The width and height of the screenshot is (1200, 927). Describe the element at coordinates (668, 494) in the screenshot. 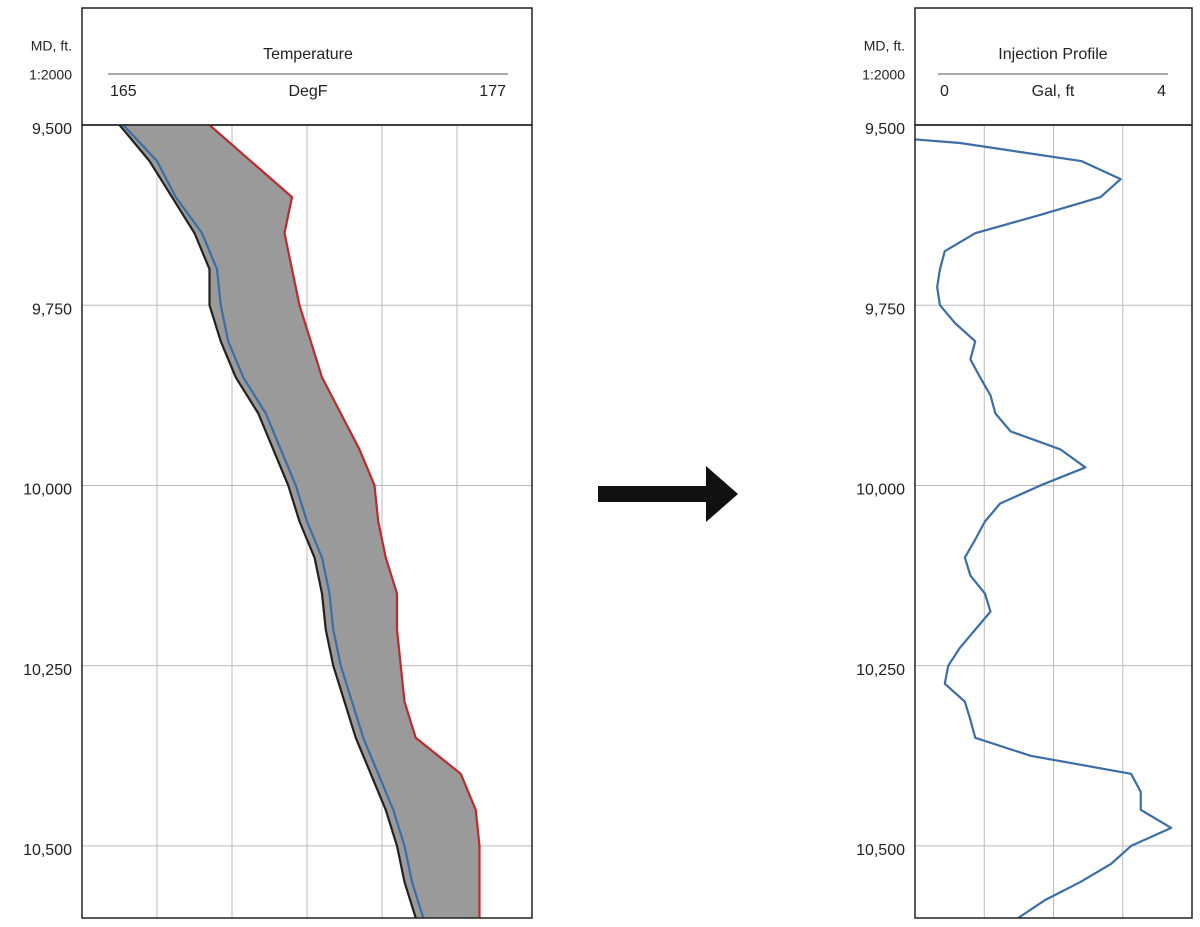

I see `arrow` at that location.